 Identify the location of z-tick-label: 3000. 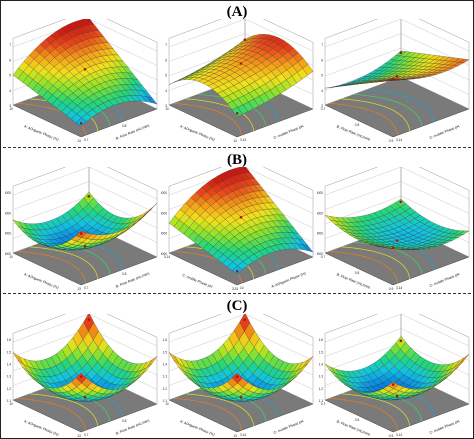
(8, 254).